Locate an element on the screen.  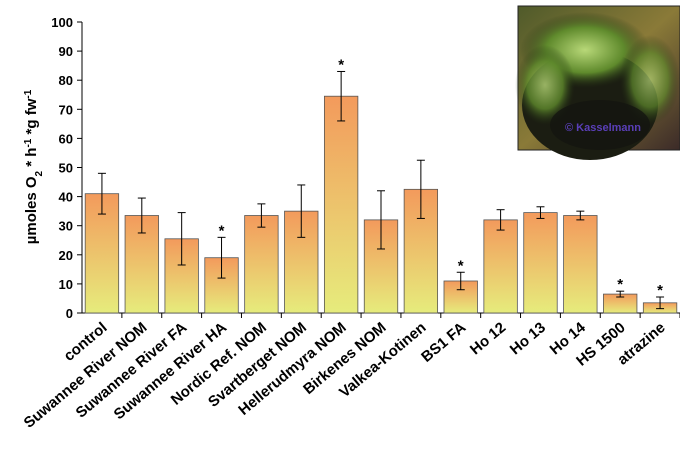
y-tick-label: 70 is located at coordinates (66, 109).